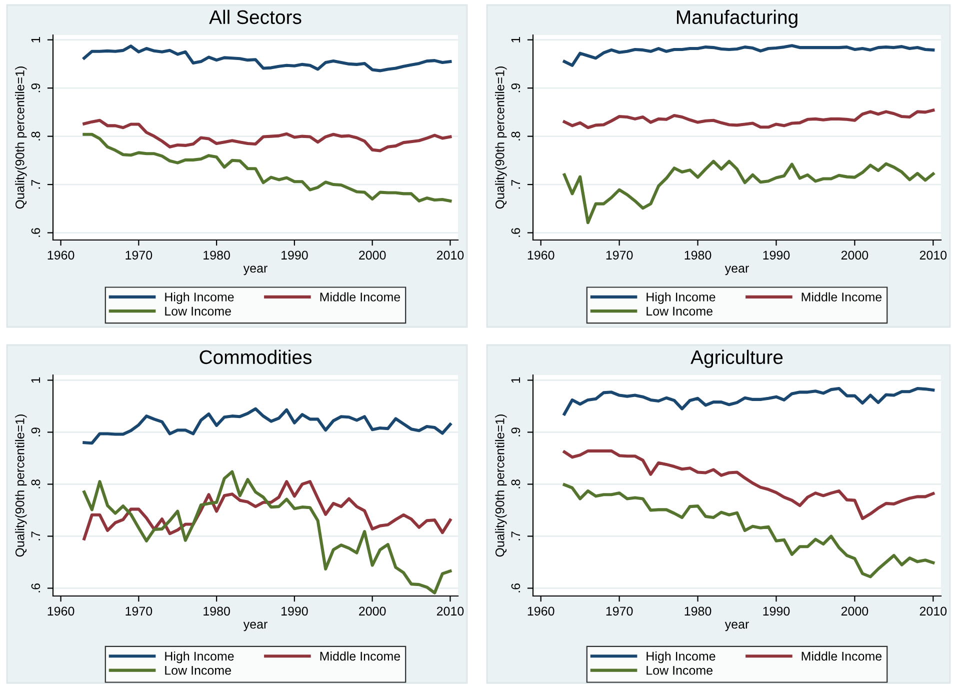 The image size is (953, 687). I want to click on chart-title: Agriculture, so click(736, 359).